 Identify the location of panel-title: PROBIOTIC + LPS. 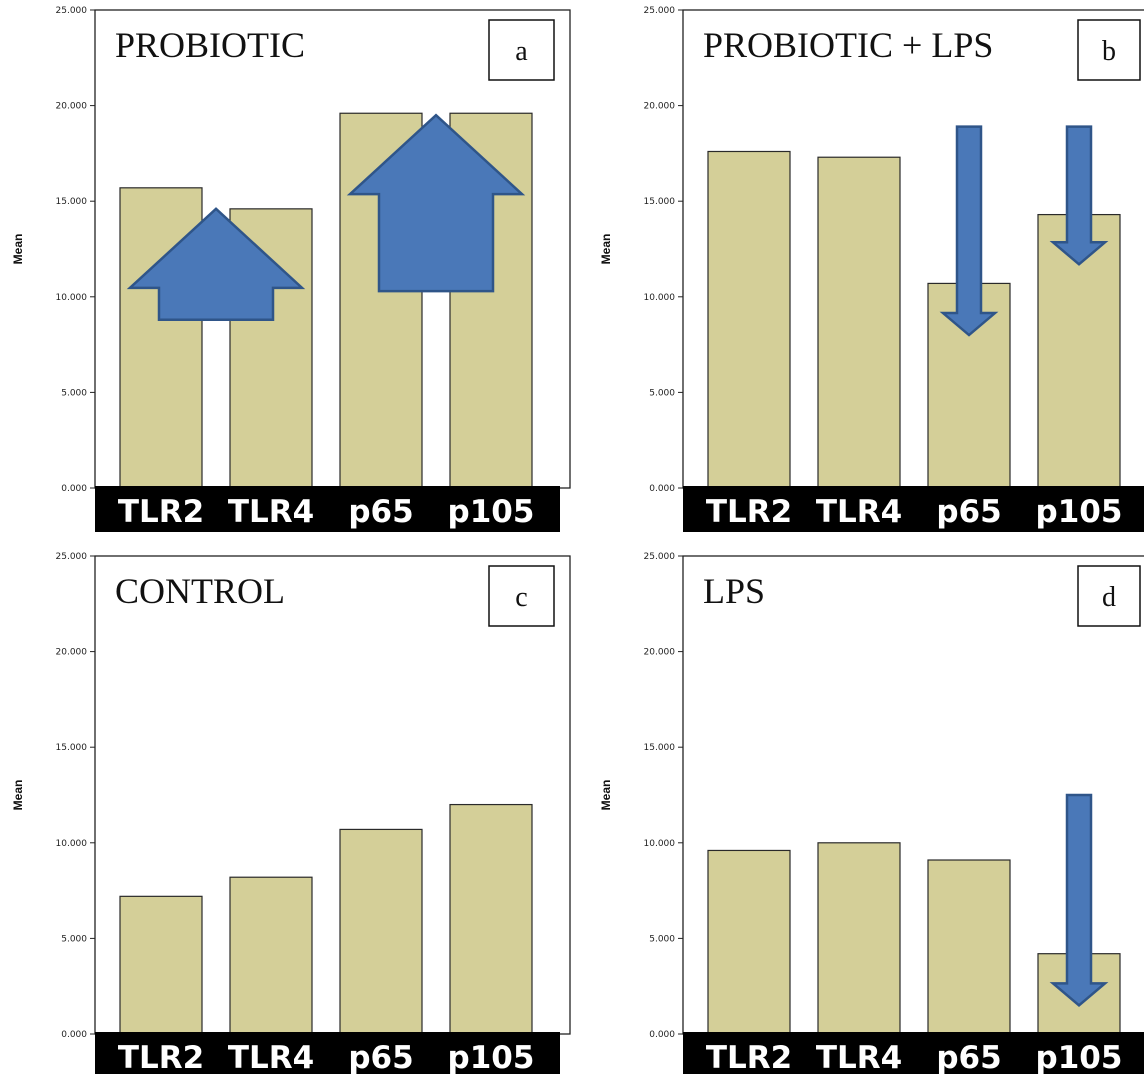
(848, 45).